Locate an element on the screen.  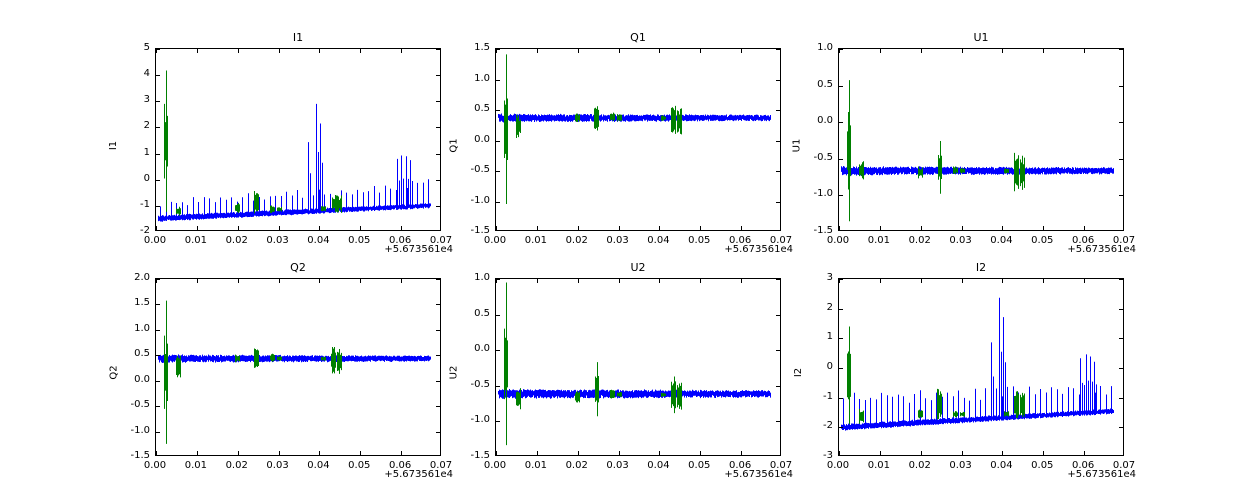
y-tick-label: 3 is located at coordinates (146, 100).